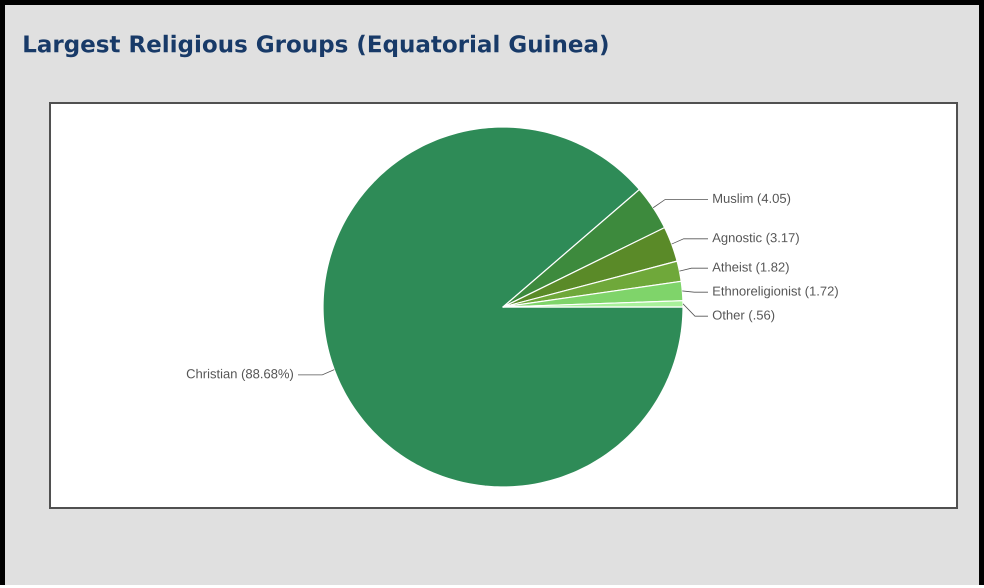 This screenshot has width=984, height=588. What do you see at coordinates (782, 239) in the screenshot?
I see `data-label: (3.17)` at bounding box center [782, 239].